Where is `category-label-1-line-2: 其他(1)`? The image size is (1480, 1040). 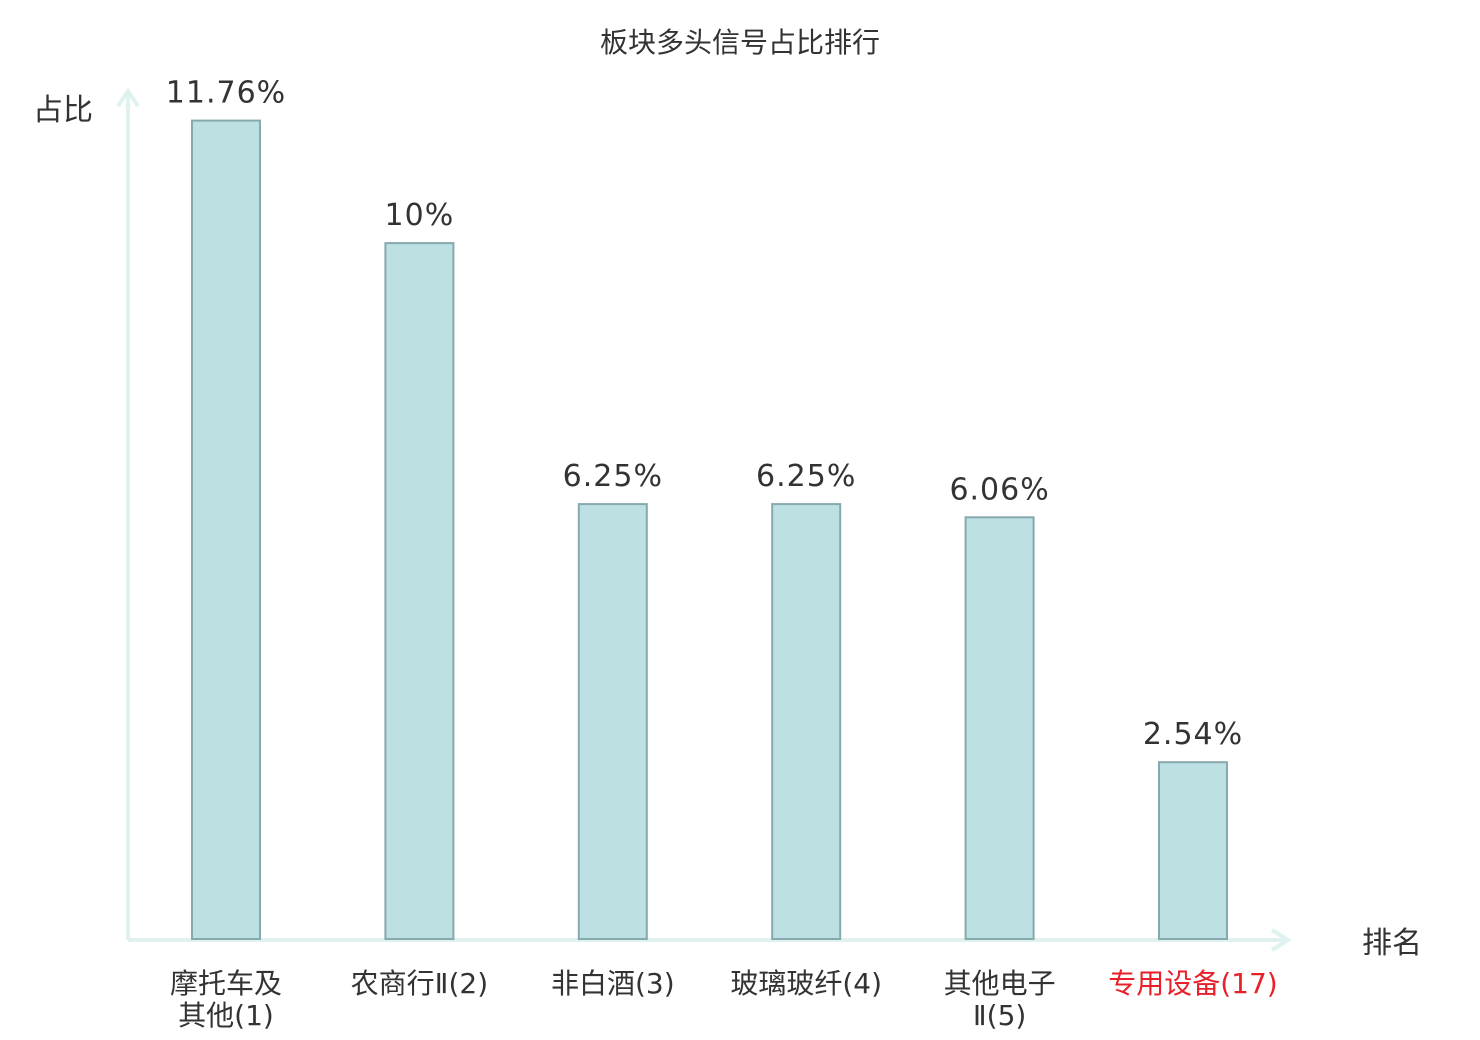
category-label-1-line-2: 其他(1) is located at coordinates (226, 1015).